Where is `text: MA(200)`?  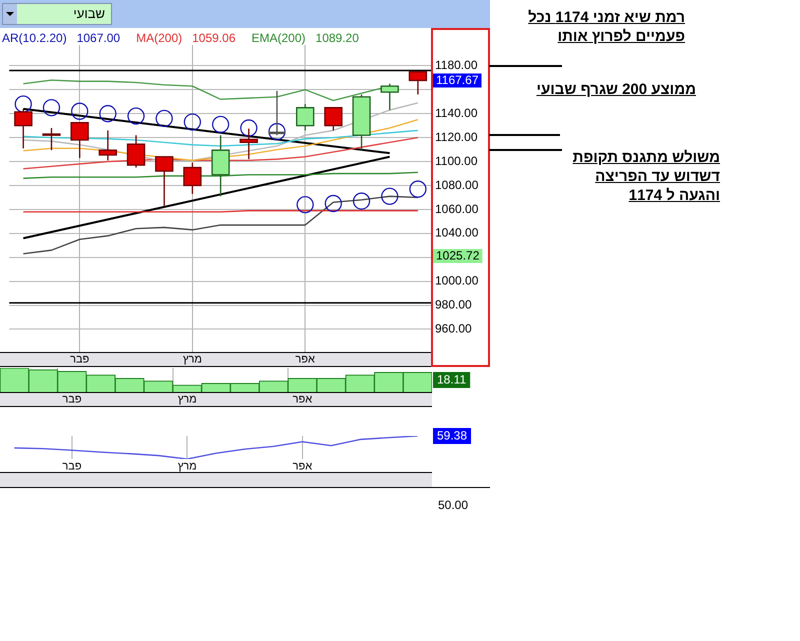
text: MA(200) is located at coordinates (159, 38).